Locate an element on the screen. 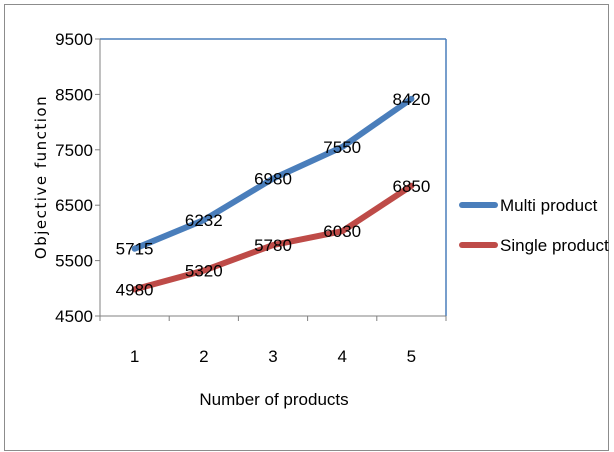  x-axis-title: Number of products is located at coordinates (273, 399).